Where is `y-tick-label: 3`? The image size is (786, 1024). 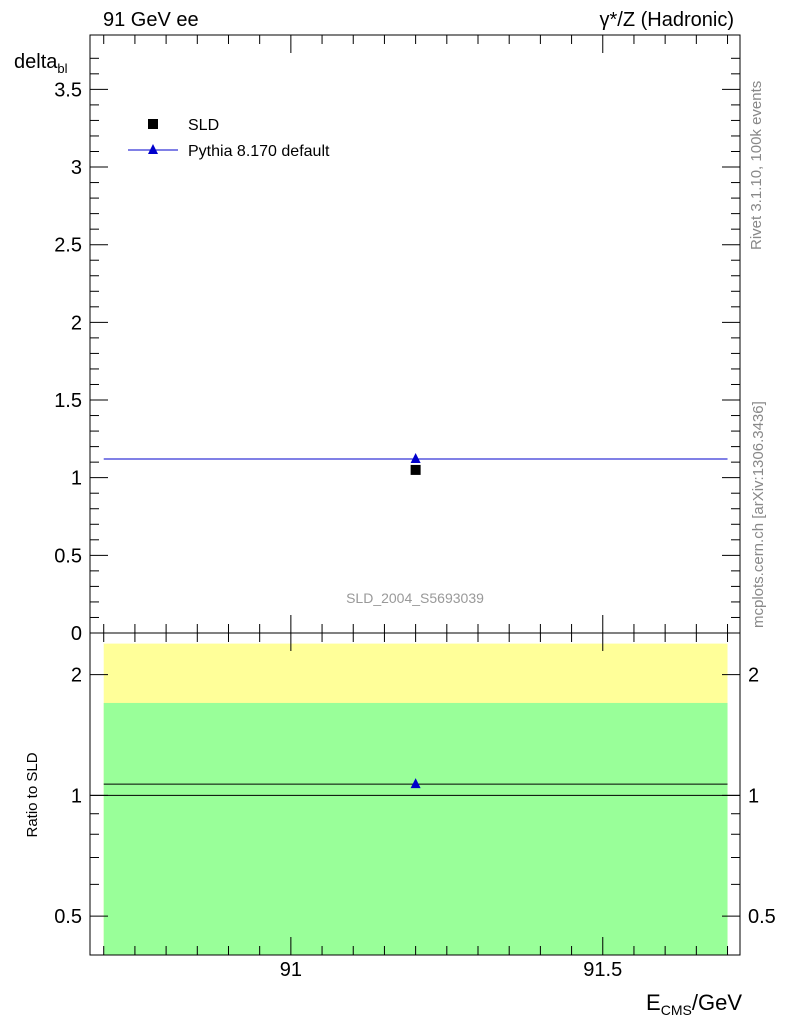 y-tick-label: 3 is located at coordinates (76, 168).